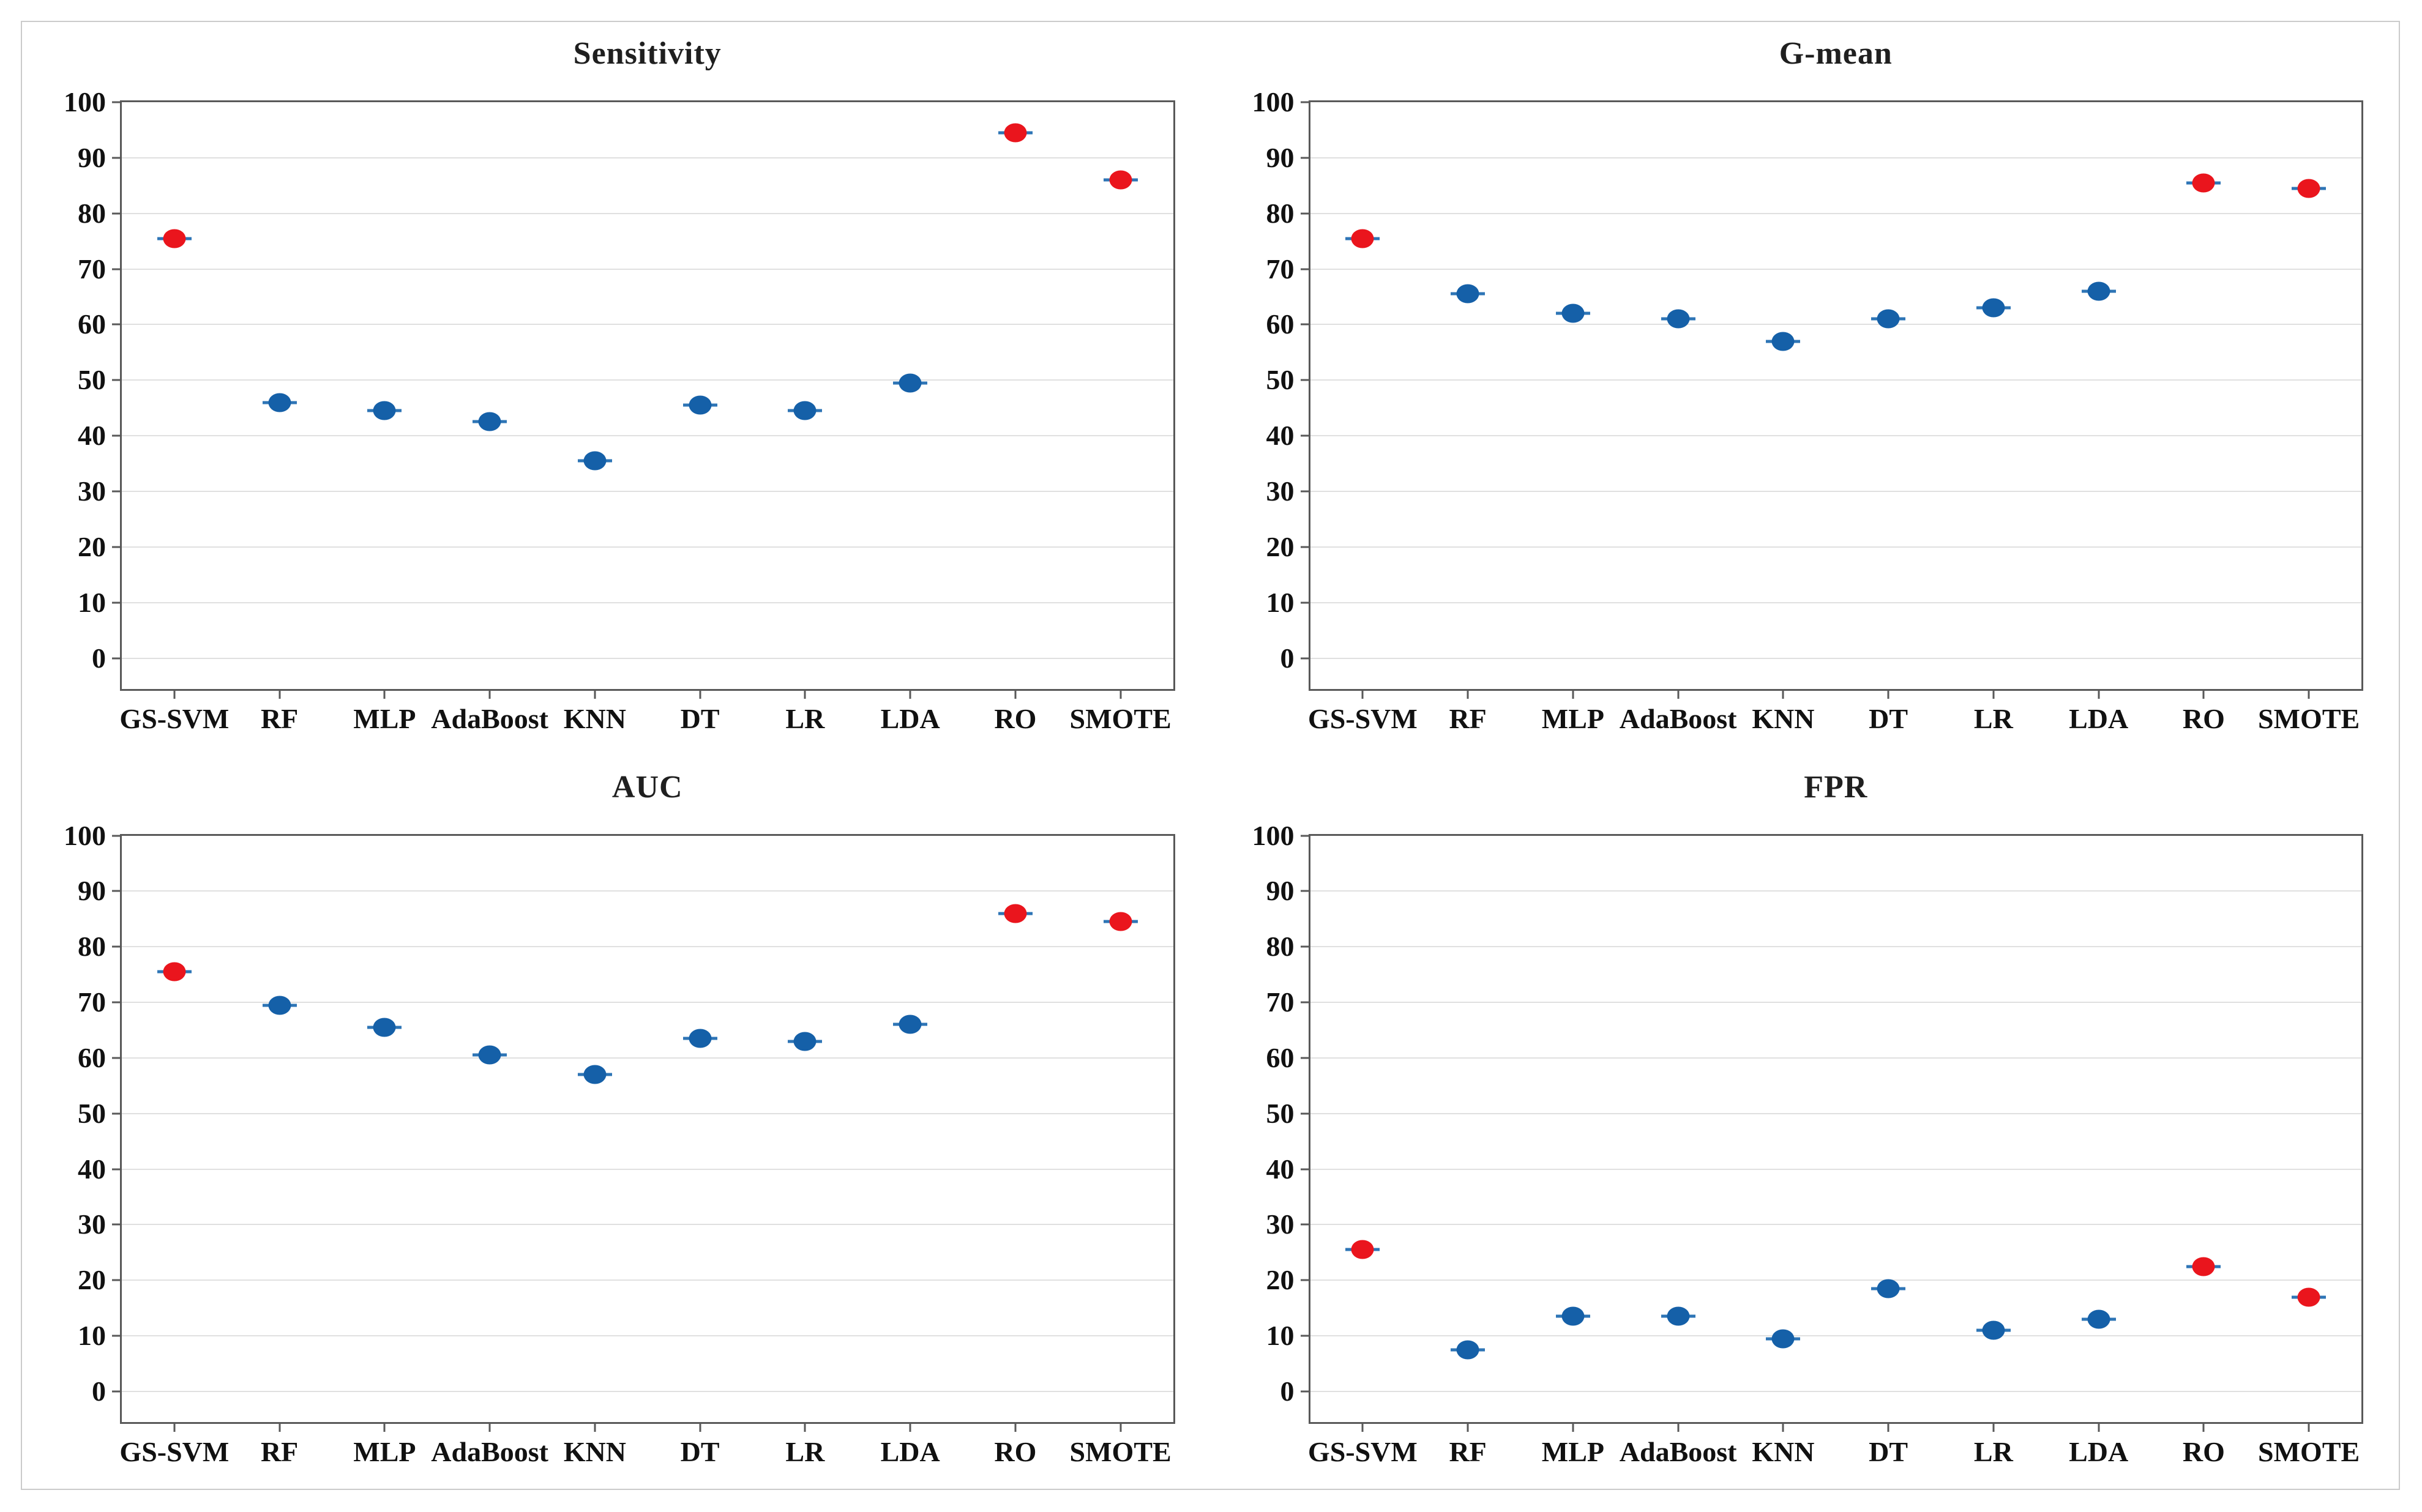  What do you see at coordinates (1363, 1451) in the screenshot?
I see `x-tick-label-GS-SVM: GS-SVM` at bounding box center [1363, 1451].